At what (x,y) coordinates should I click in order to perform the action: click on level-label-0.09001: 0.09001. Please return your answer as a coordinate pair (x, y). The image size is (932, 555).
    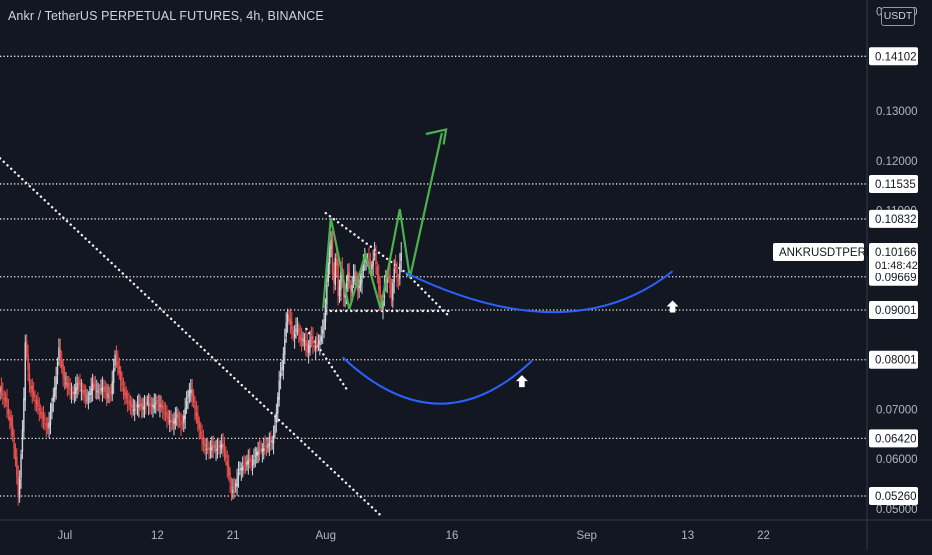
    Looking at the image, I should click on (896, 311).